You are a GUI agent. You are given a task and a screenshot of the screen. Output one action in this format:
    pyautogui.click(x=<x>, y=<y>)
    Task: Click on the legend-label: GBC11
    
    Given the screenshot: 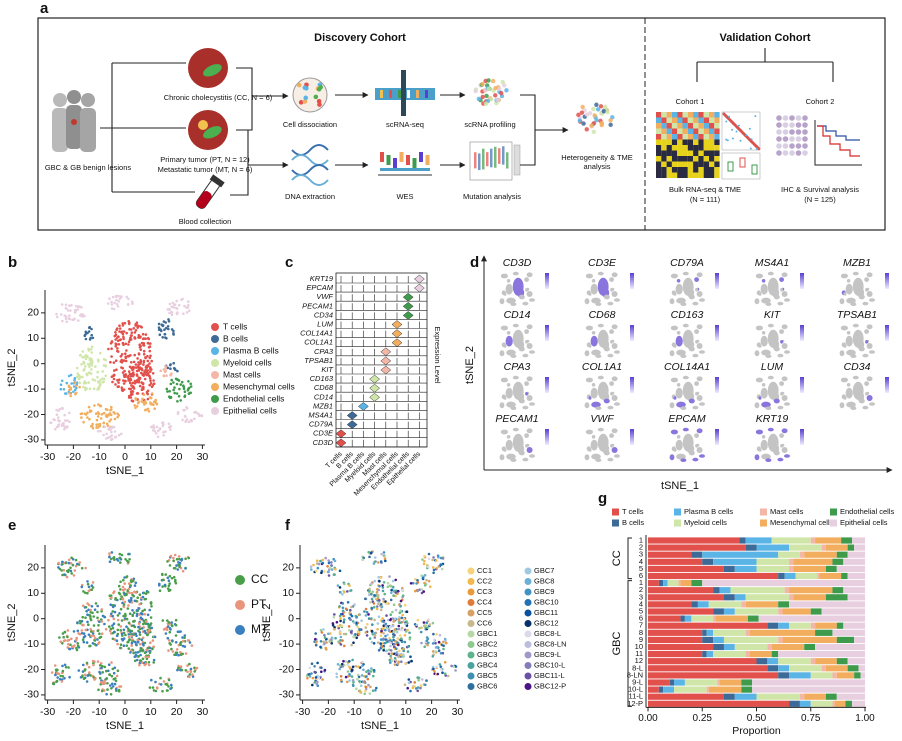 What is the action you would take?
    pyautogui.click(x=546, y=612)
    